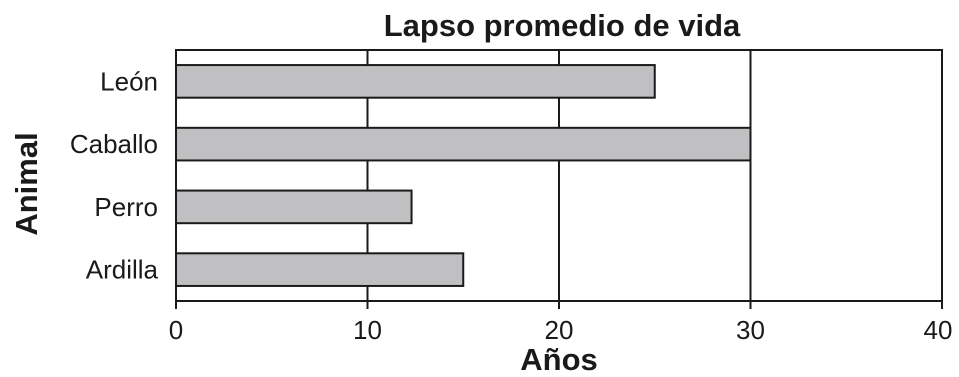  I want to click on category-labels: León Caballo Perro Ardilla, so click(114, 175).